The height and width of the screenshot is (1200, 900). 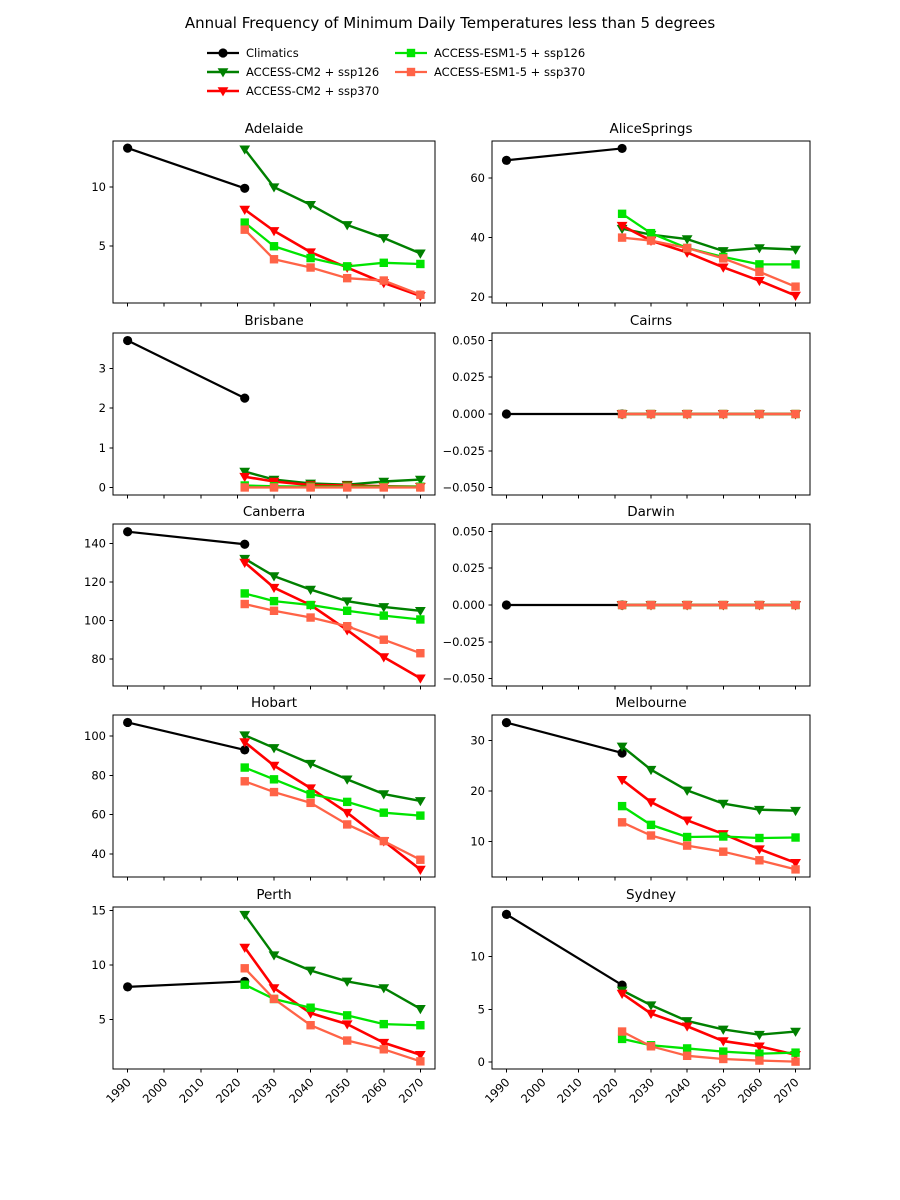 I want to click on series-climatics-line, so click(x=564, y=738).